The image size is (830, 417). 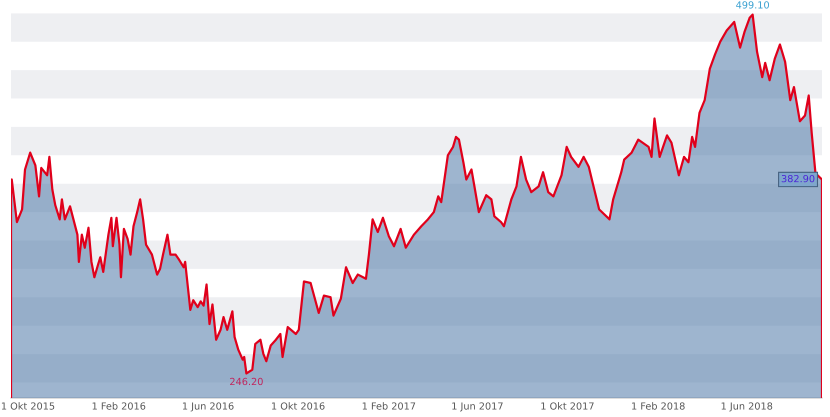 I want to click on annotation: 499.10, so click(x=752, y=5).